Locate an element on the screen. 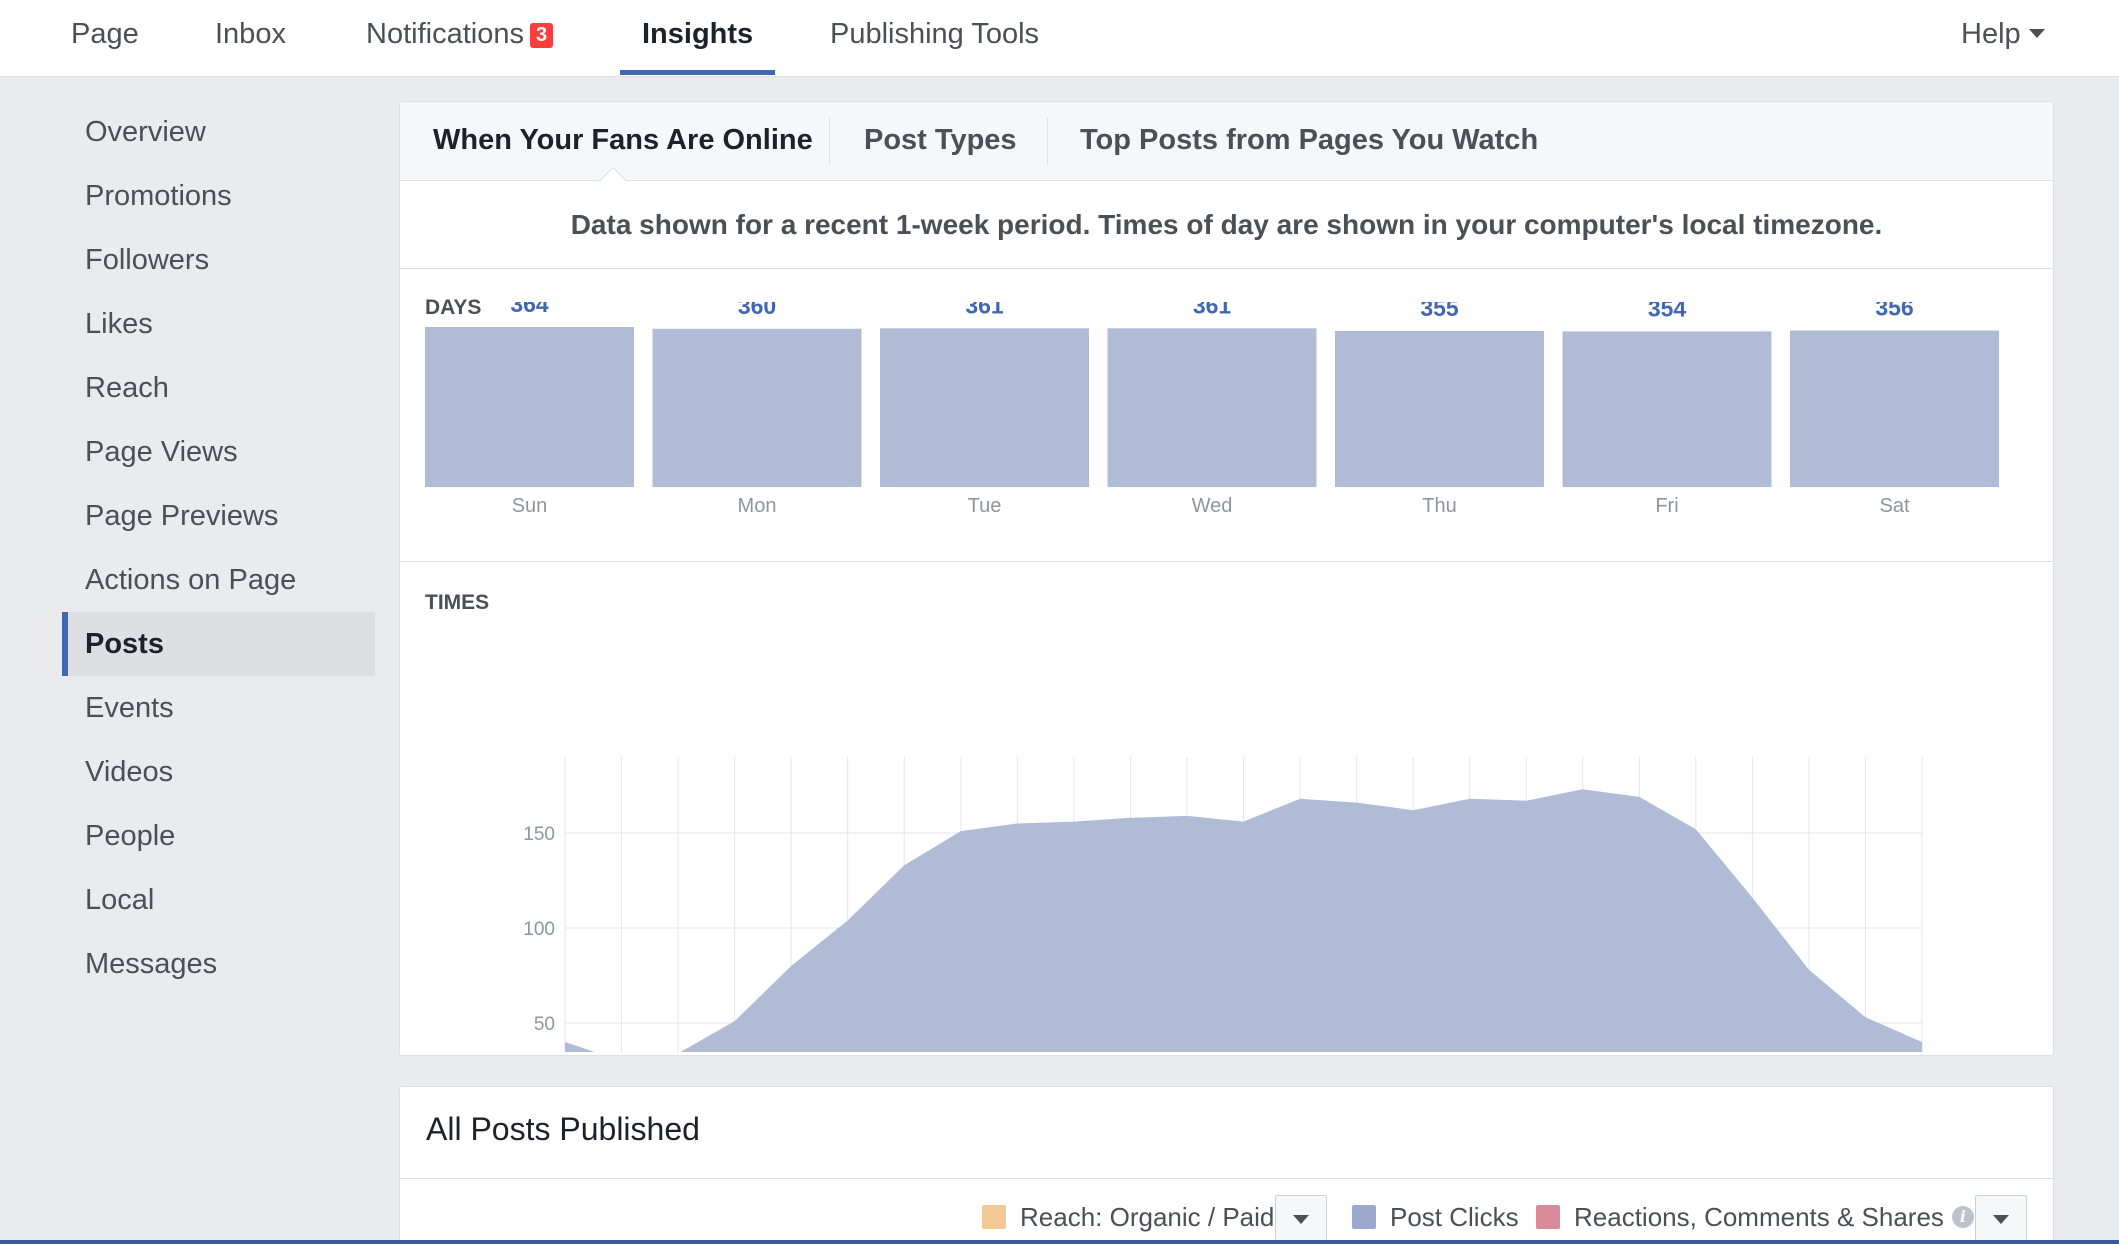 The image size is (2119, 1244). legend-post-clicks: Post Clicks is located at coordinates (1435, 1217).